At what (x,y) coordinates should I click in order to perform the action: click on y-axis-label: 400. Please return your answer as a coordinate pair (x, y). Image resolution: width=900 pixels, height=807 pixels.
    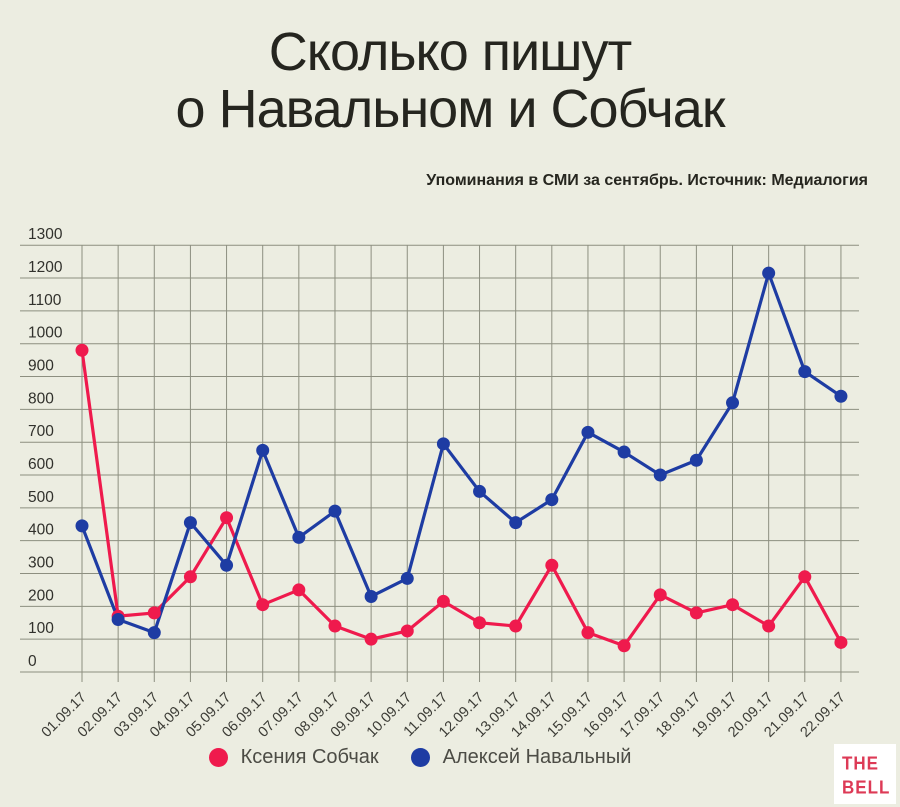
    Looking at the image, I should click on (41, 530).